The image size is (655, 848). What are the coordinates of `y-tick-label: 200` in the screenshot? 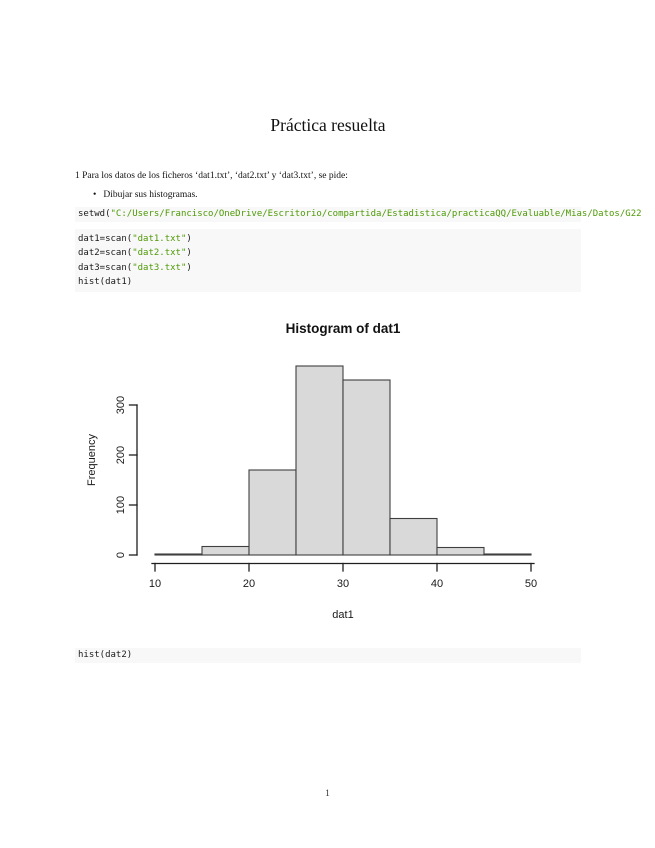 It's located at (121, 455).